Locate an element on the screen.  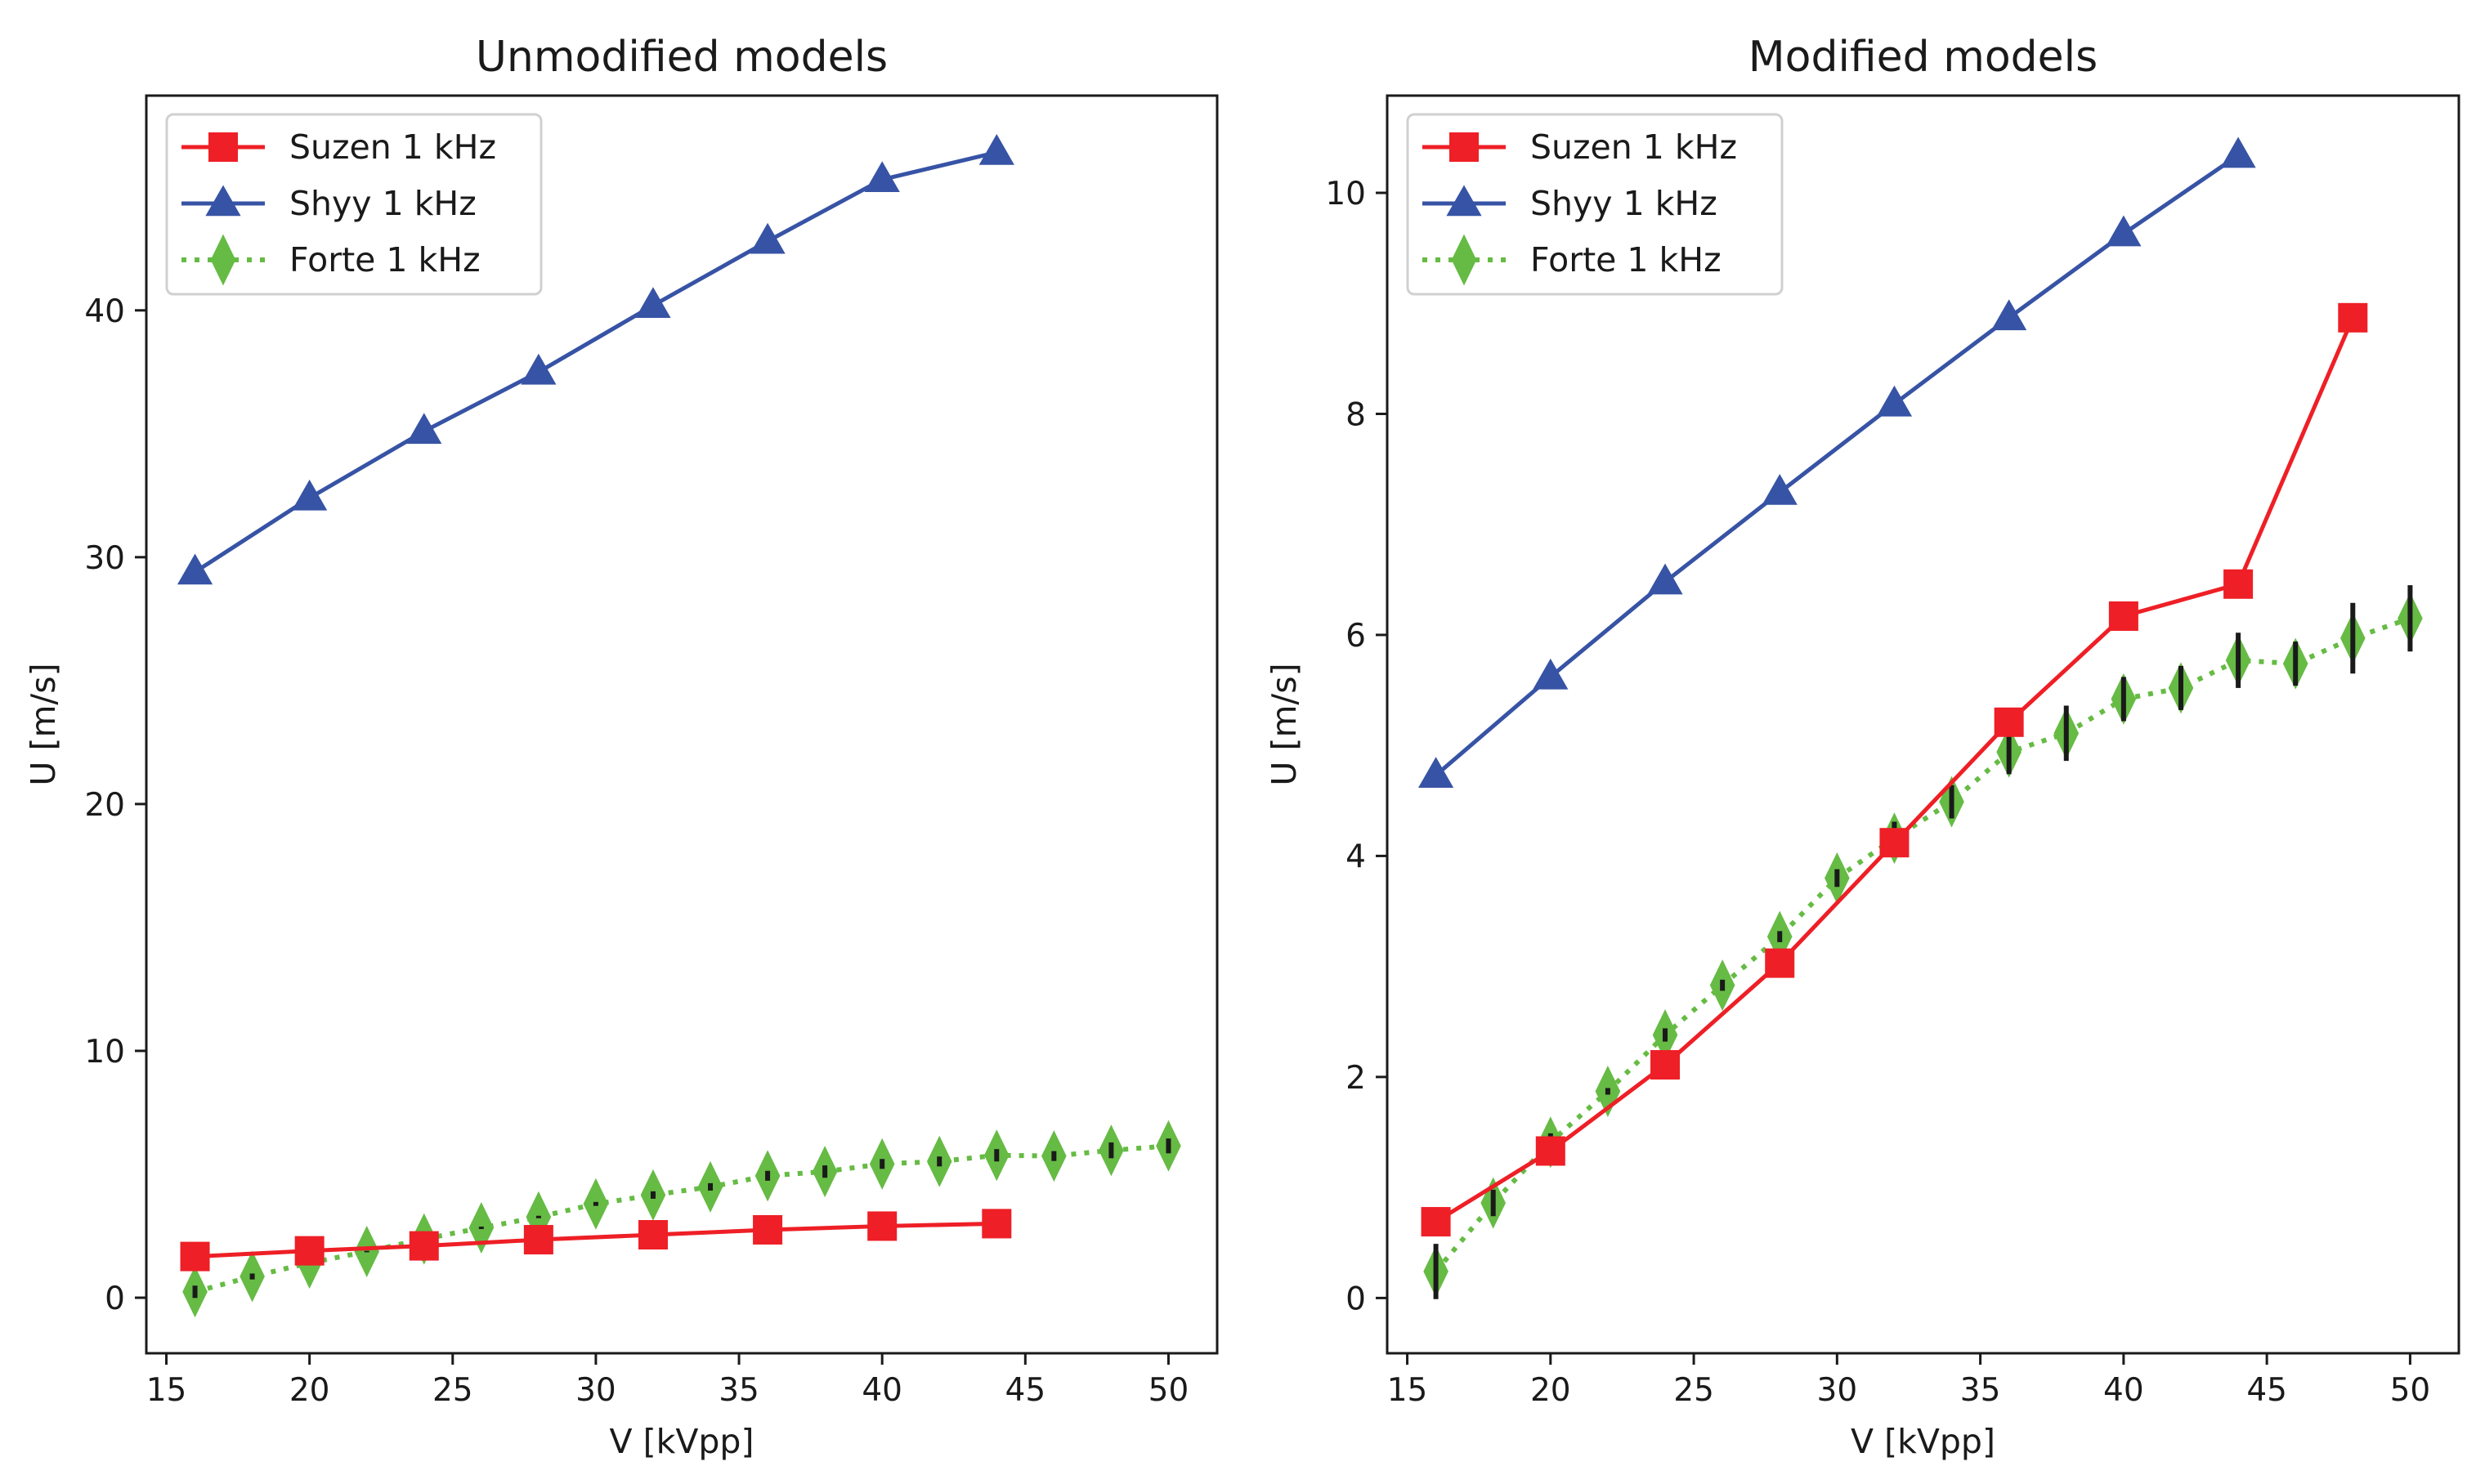
series-suzen is located at coordinates (596, 1240).